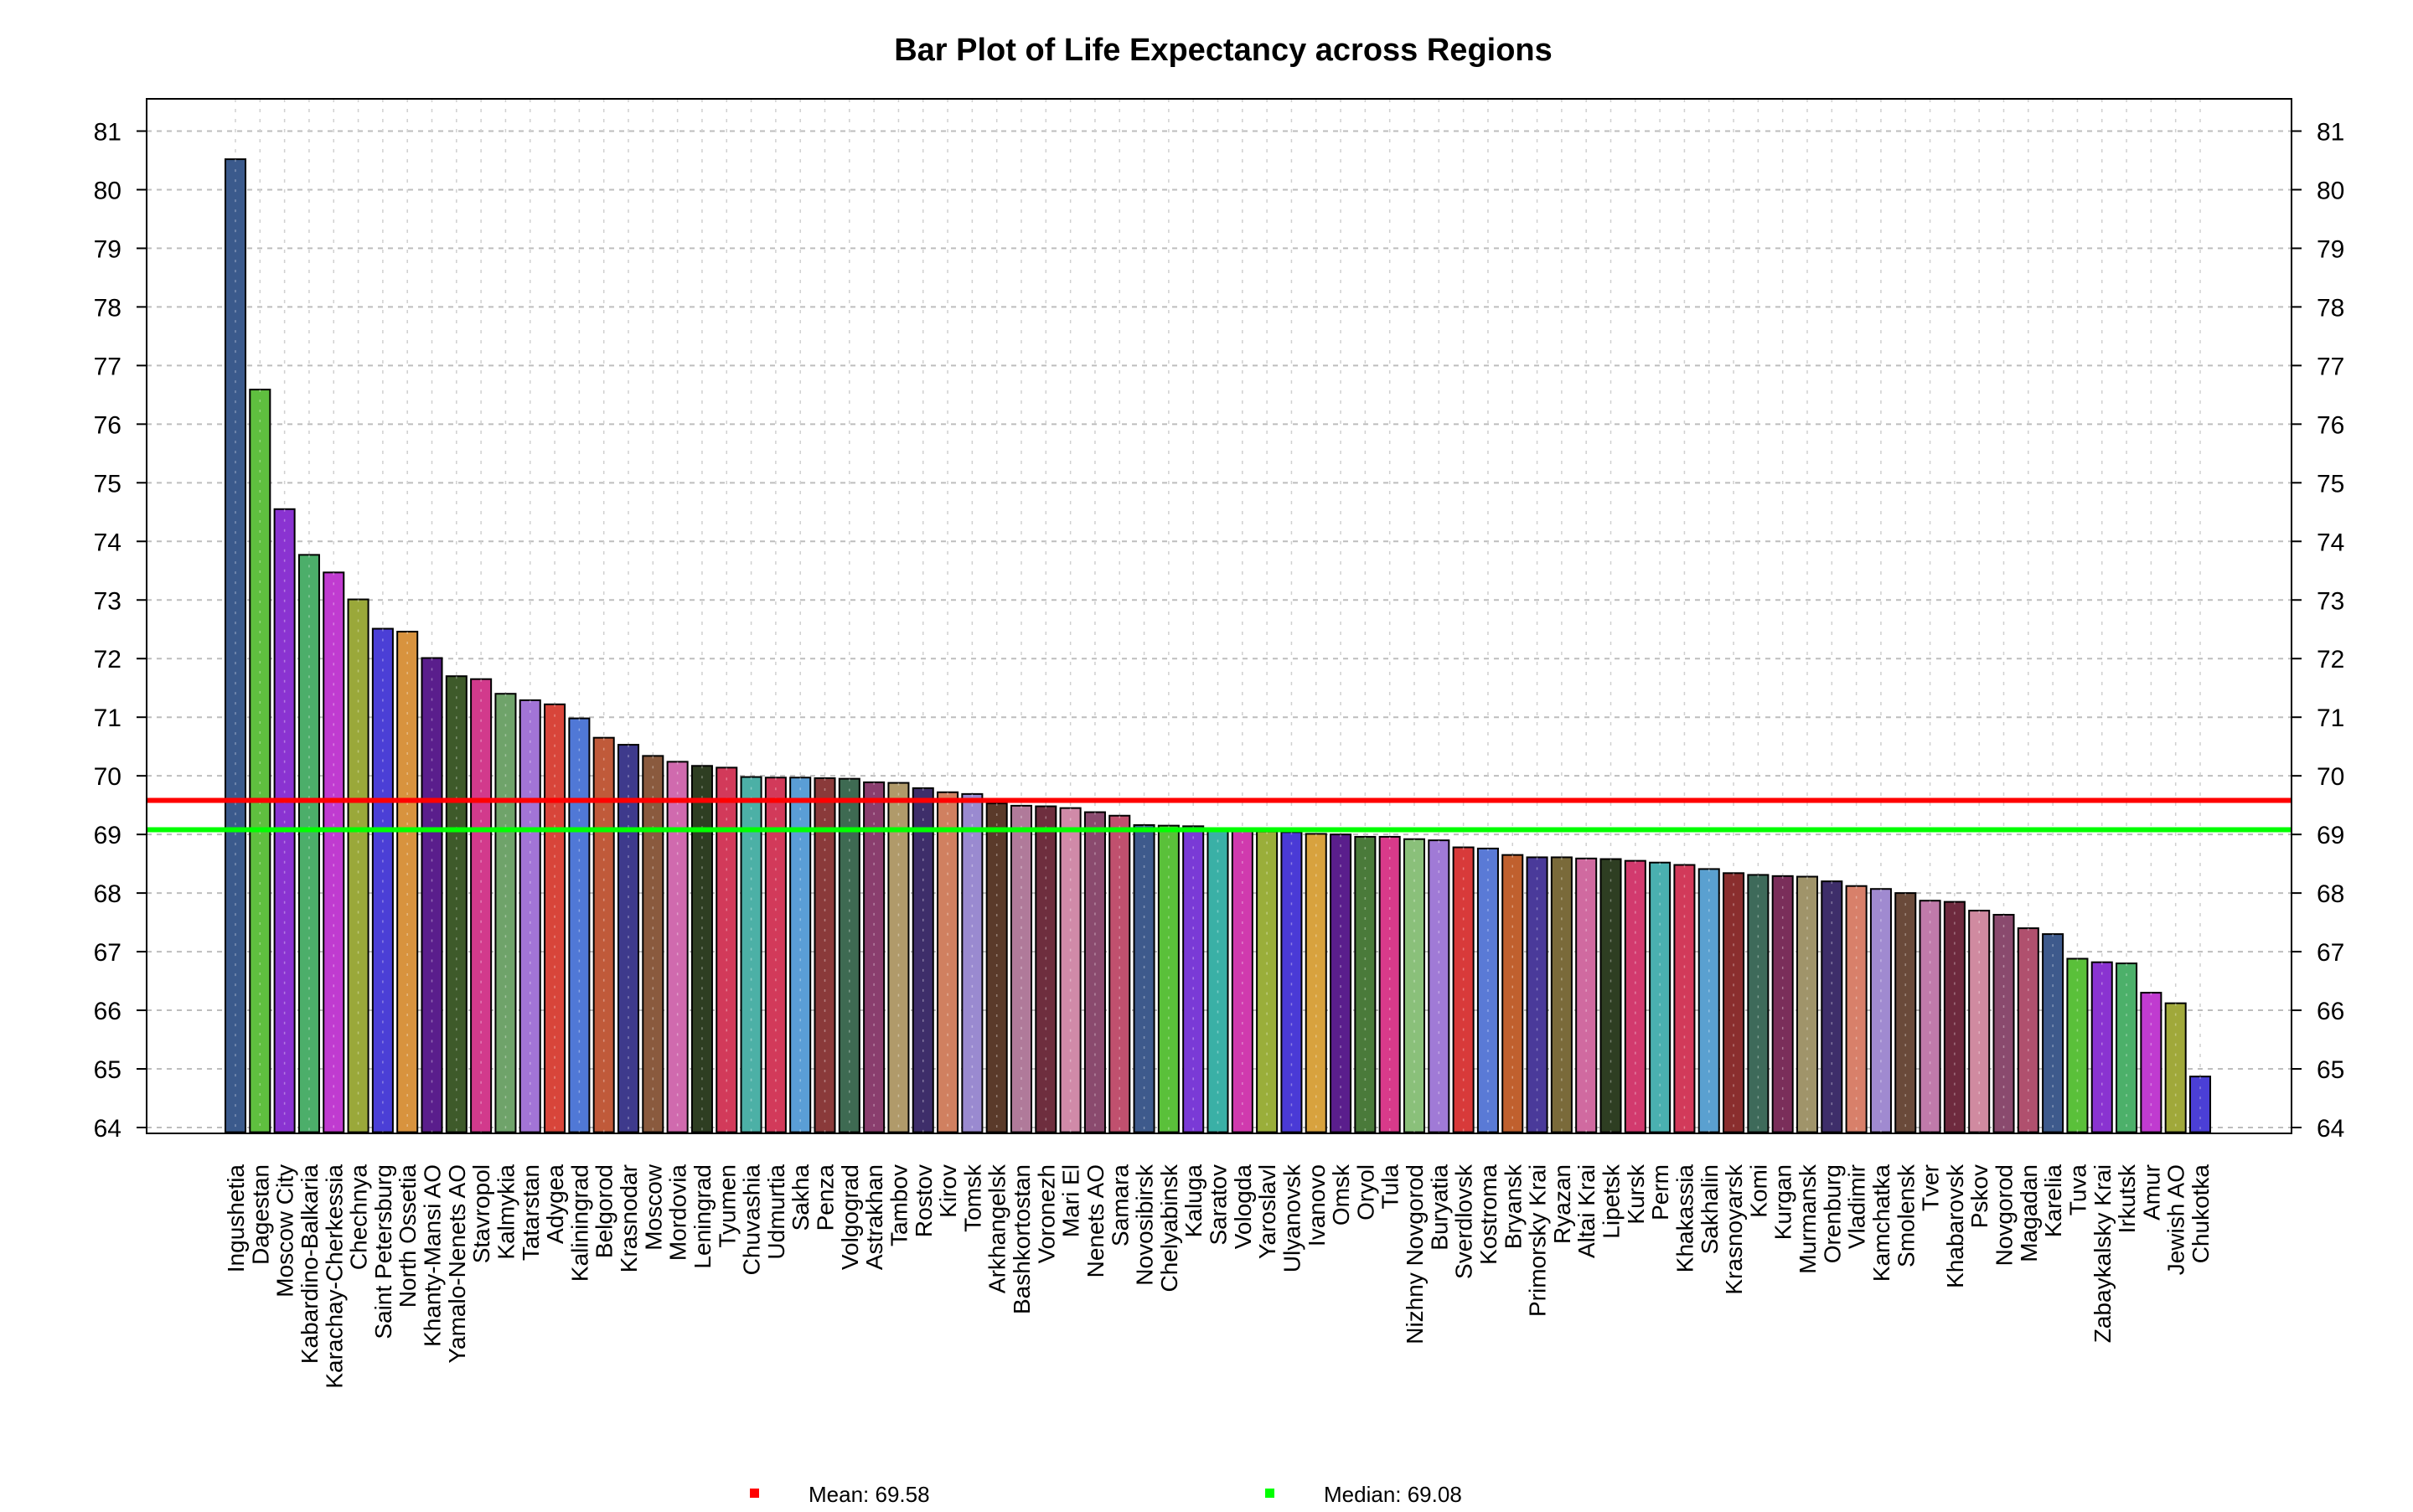 The image size is (2413, 1512). I want to click on bar-north-ossetia, so click(407, 882).